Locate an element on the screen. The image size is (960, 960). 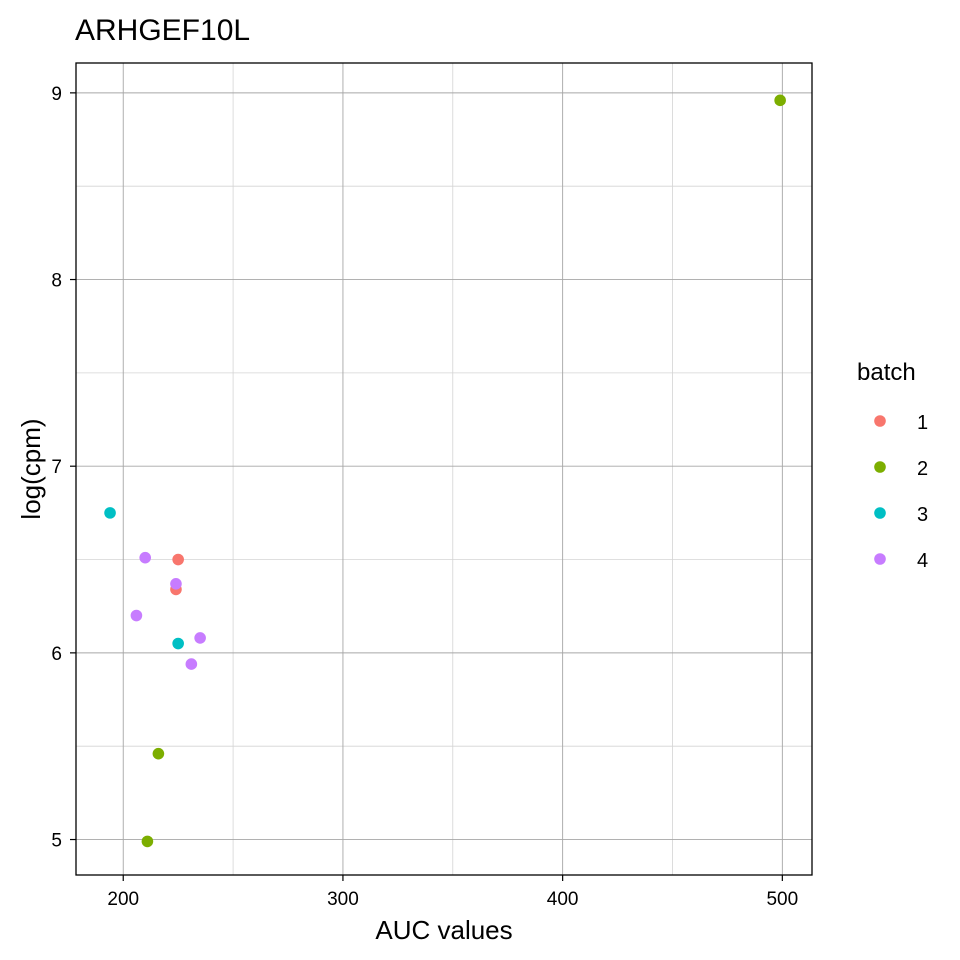
x-tick-label: 200 is located at coordinates (123, 899).